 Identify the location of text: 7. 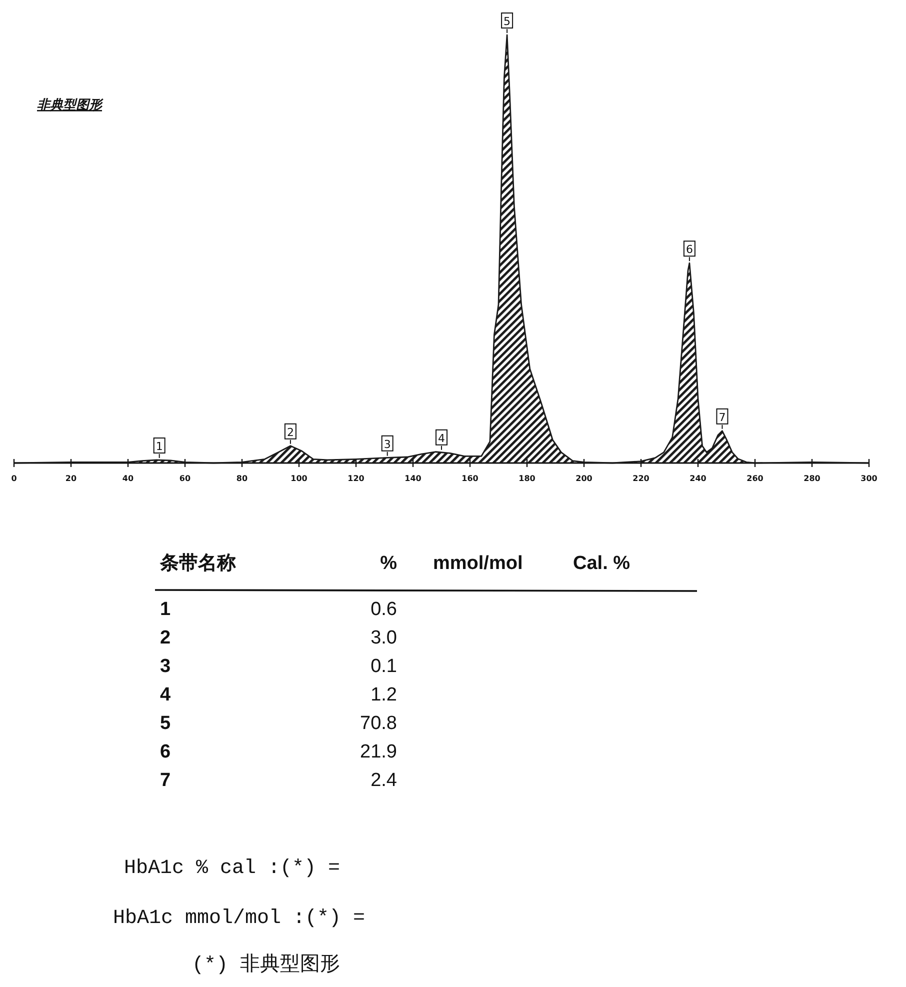
(165, 780).